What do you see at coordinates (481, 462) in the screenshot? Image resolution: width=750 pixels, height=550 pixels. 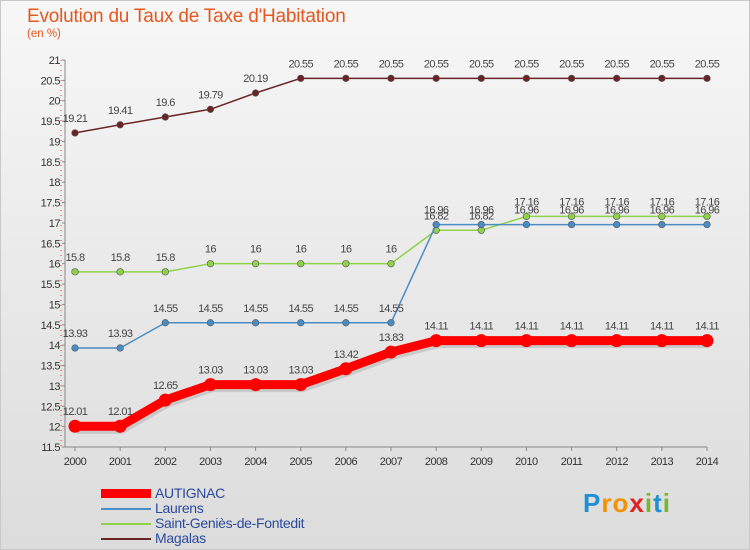 I see `x-tick-label: 2009` at bounding box center [481, 462].